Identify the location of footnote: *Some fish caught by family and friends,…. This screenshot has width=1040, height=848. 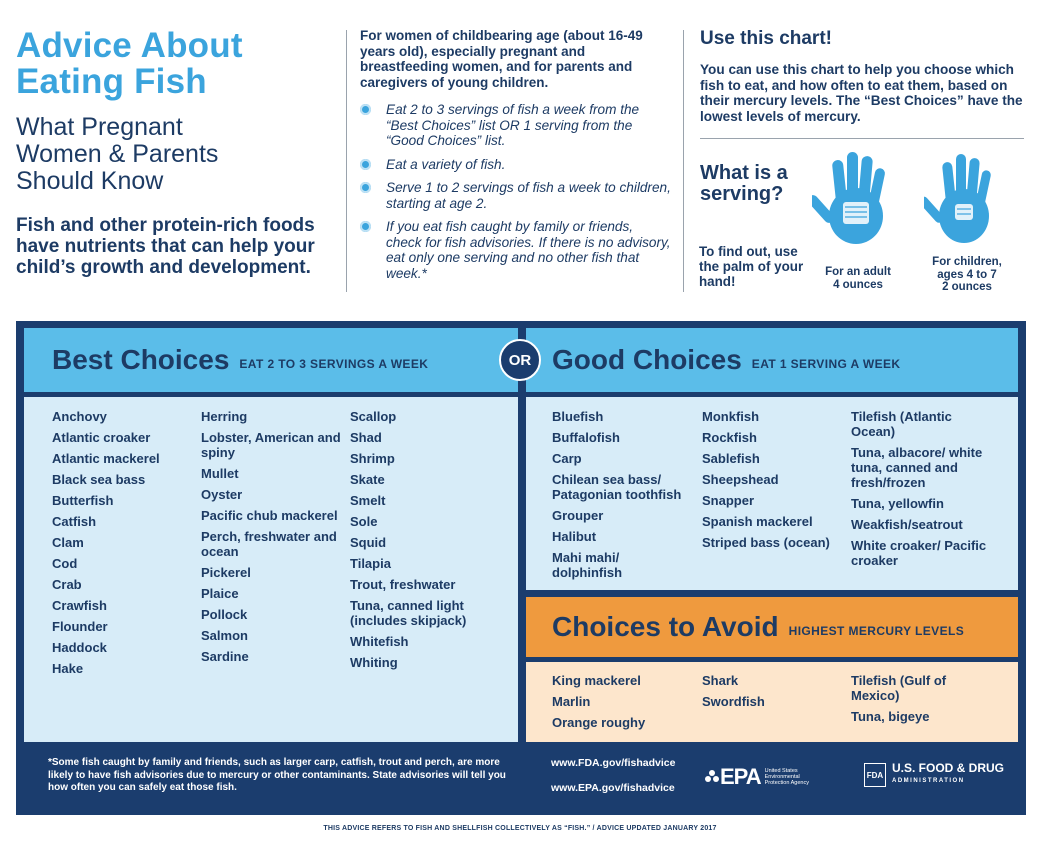
(277, 775).